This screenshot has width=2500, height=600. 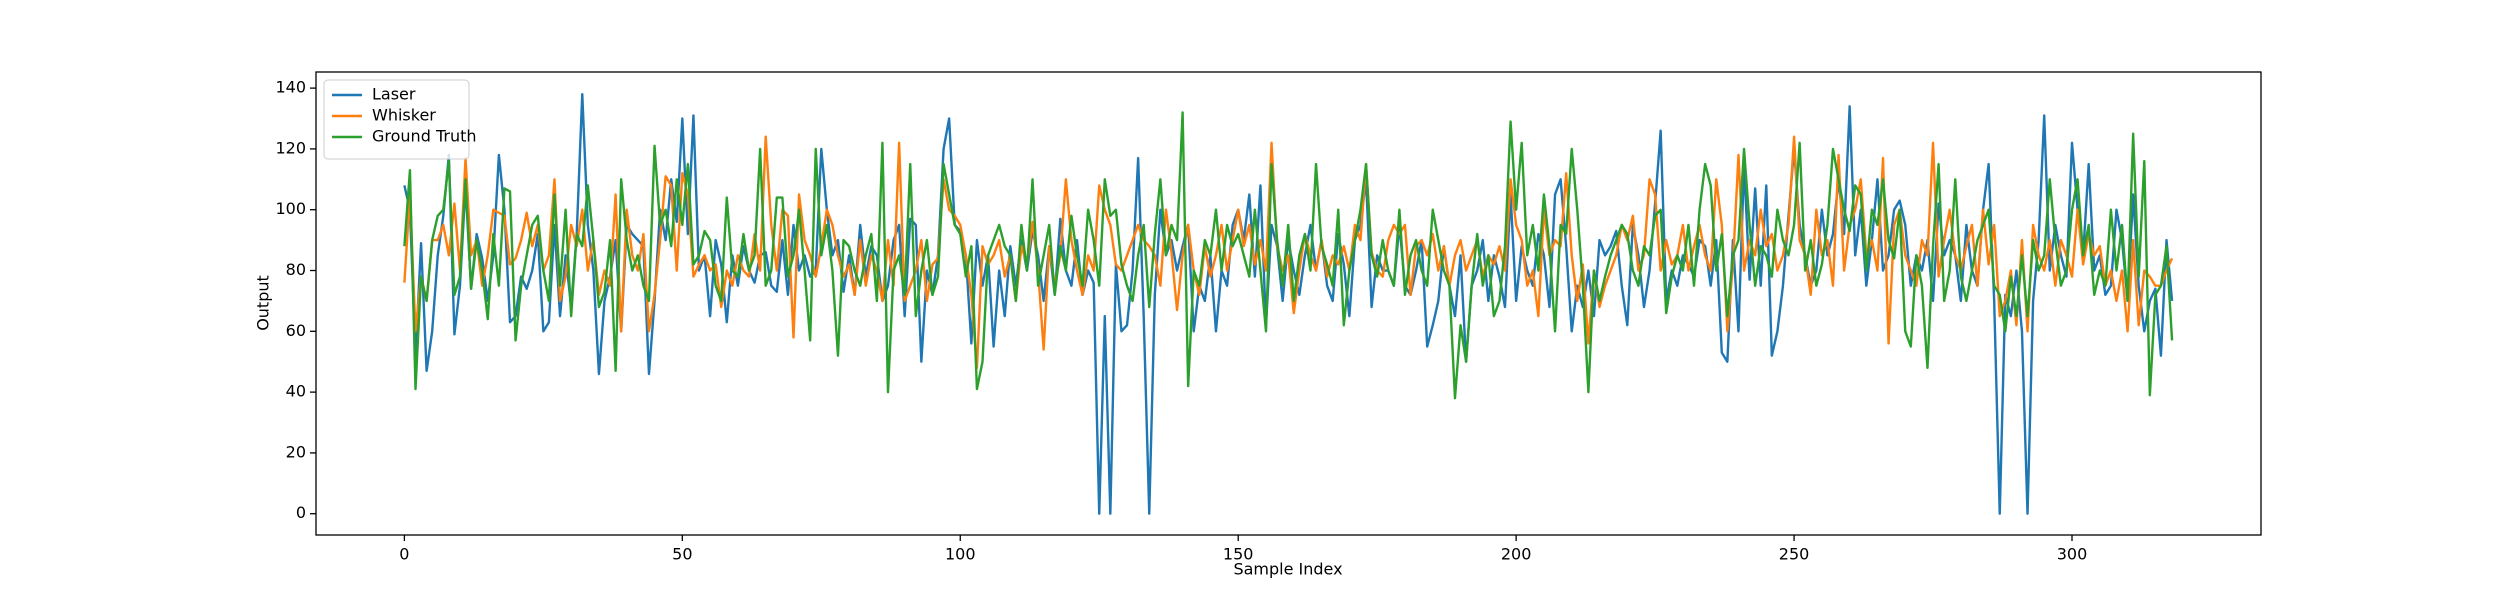 I want to click on x-tick-label: 0, so click(x=404, y=554).